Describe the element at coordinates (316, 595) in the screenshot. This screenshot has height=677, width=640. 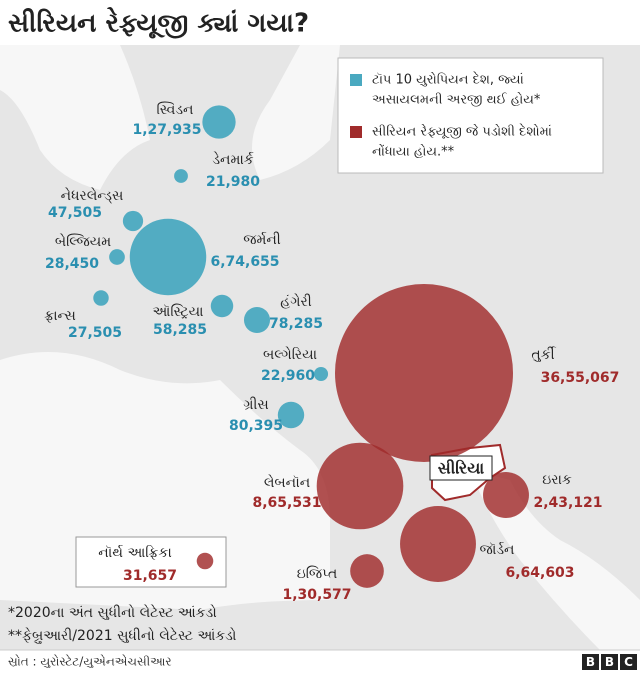
I see `value-label: 1,30,577` at that location.